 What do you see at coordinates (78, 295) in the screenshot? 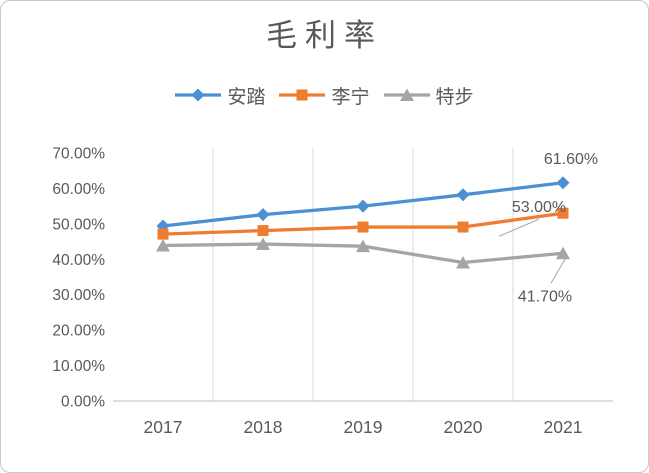
I see `y-axis-tick-label: 30.00%` at bounding box center [78, 295].